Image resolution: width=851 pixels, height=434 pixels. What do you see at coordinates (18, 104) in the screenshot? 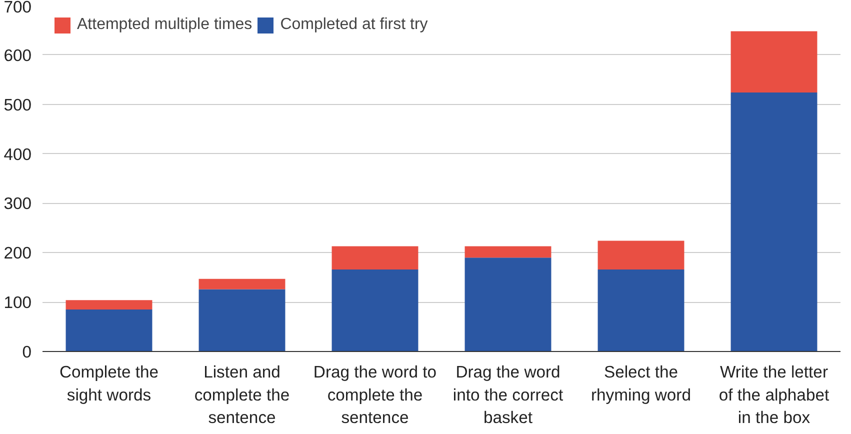
I see `y-tick-label: 500` at bounding box center [18, 104].